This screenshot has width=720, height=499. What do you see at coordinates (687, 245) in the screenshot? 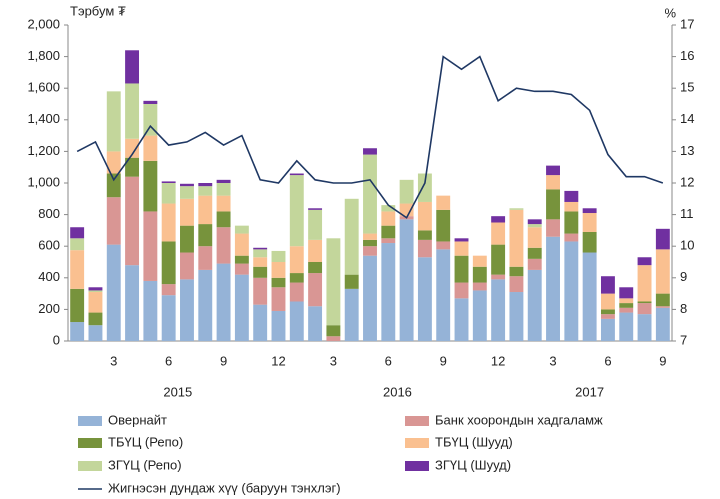
I see `y2-tick-label: 10` at bounding box center [687, 245].